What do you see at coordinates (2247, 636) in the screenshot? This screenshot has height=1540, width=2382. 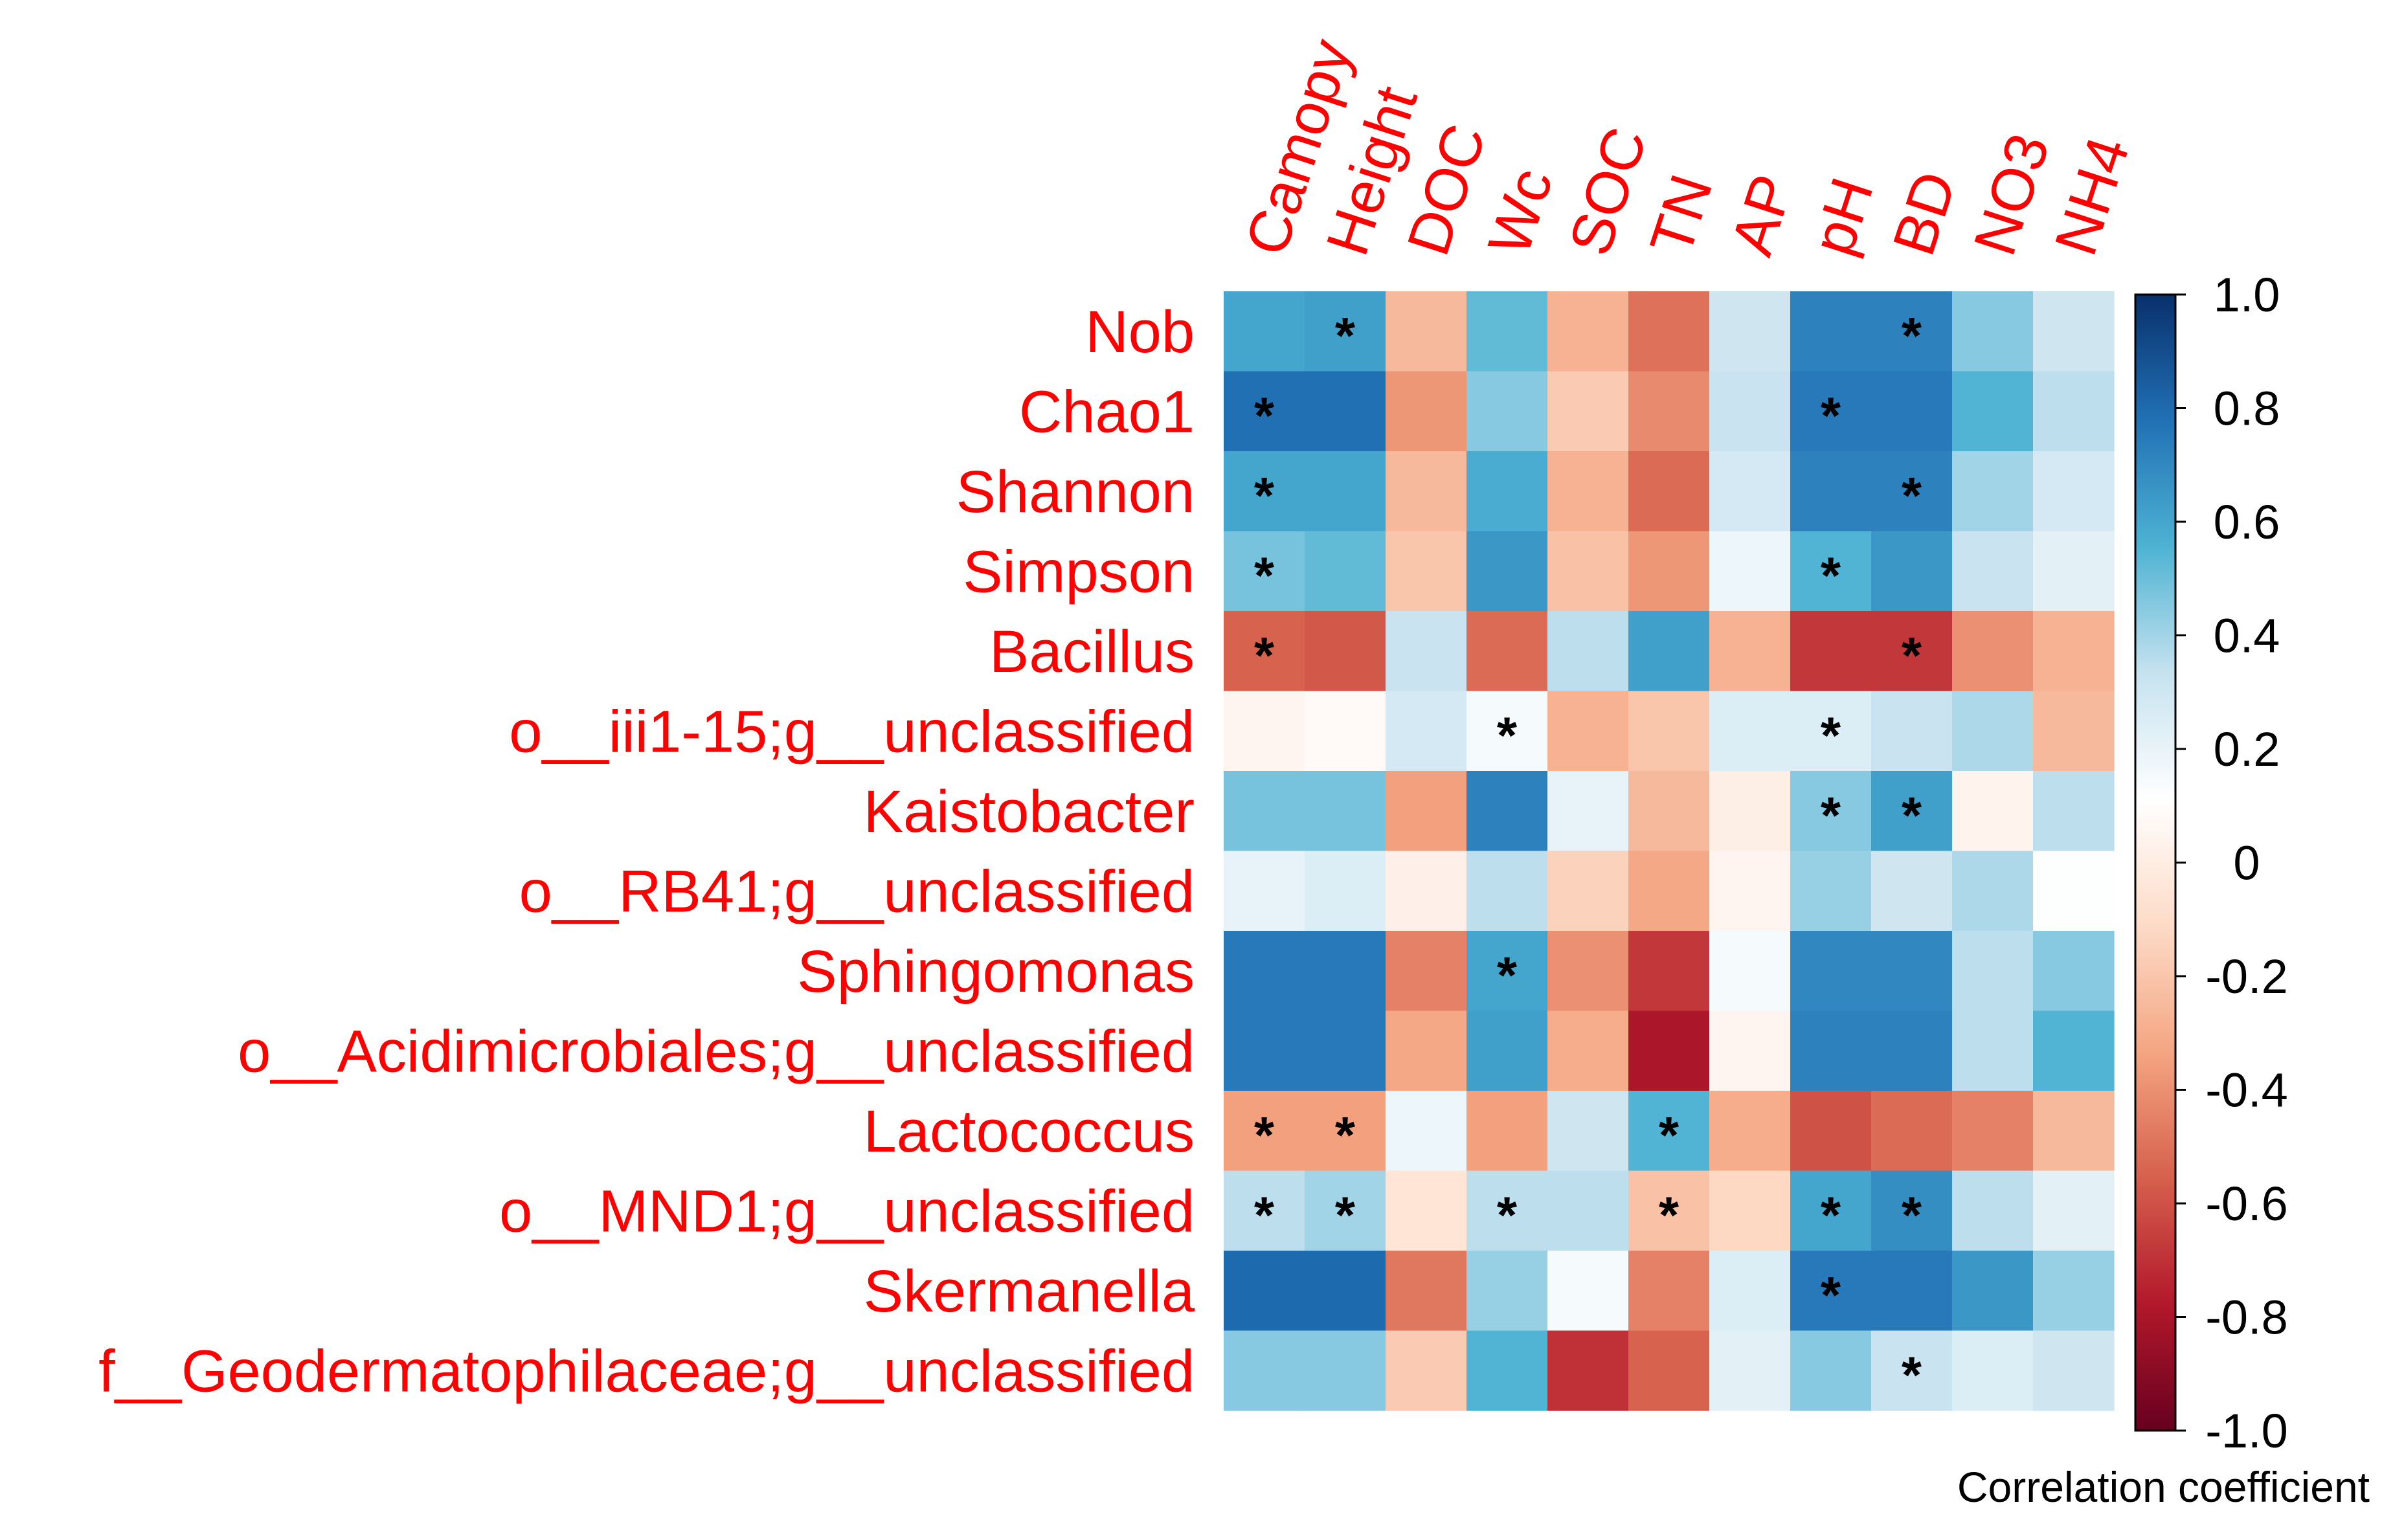 I see `colorbar-tick-label: 0.4` at bounding box center [2247, 636].